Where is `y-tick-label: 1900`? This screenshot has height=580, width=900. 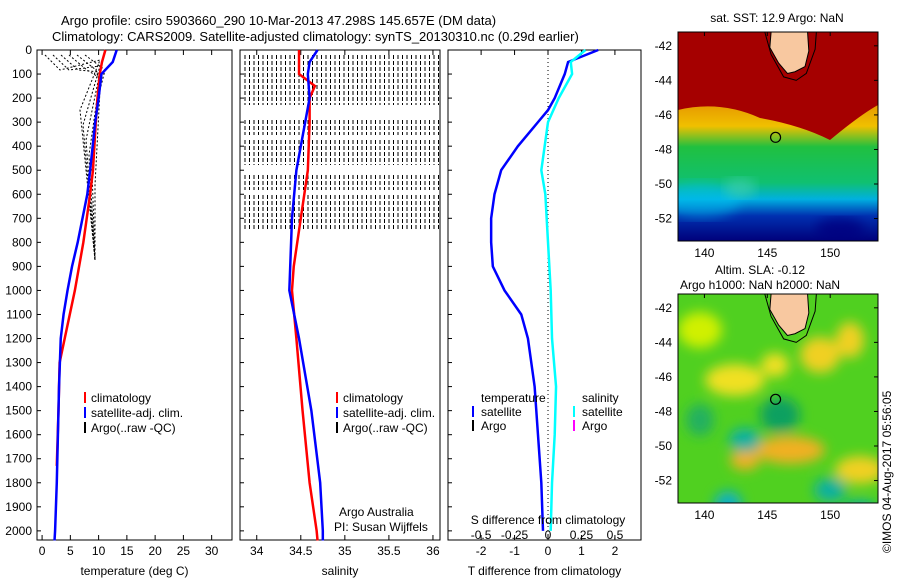 y-tick-label: 1900 is located at coordinates (18, 507).